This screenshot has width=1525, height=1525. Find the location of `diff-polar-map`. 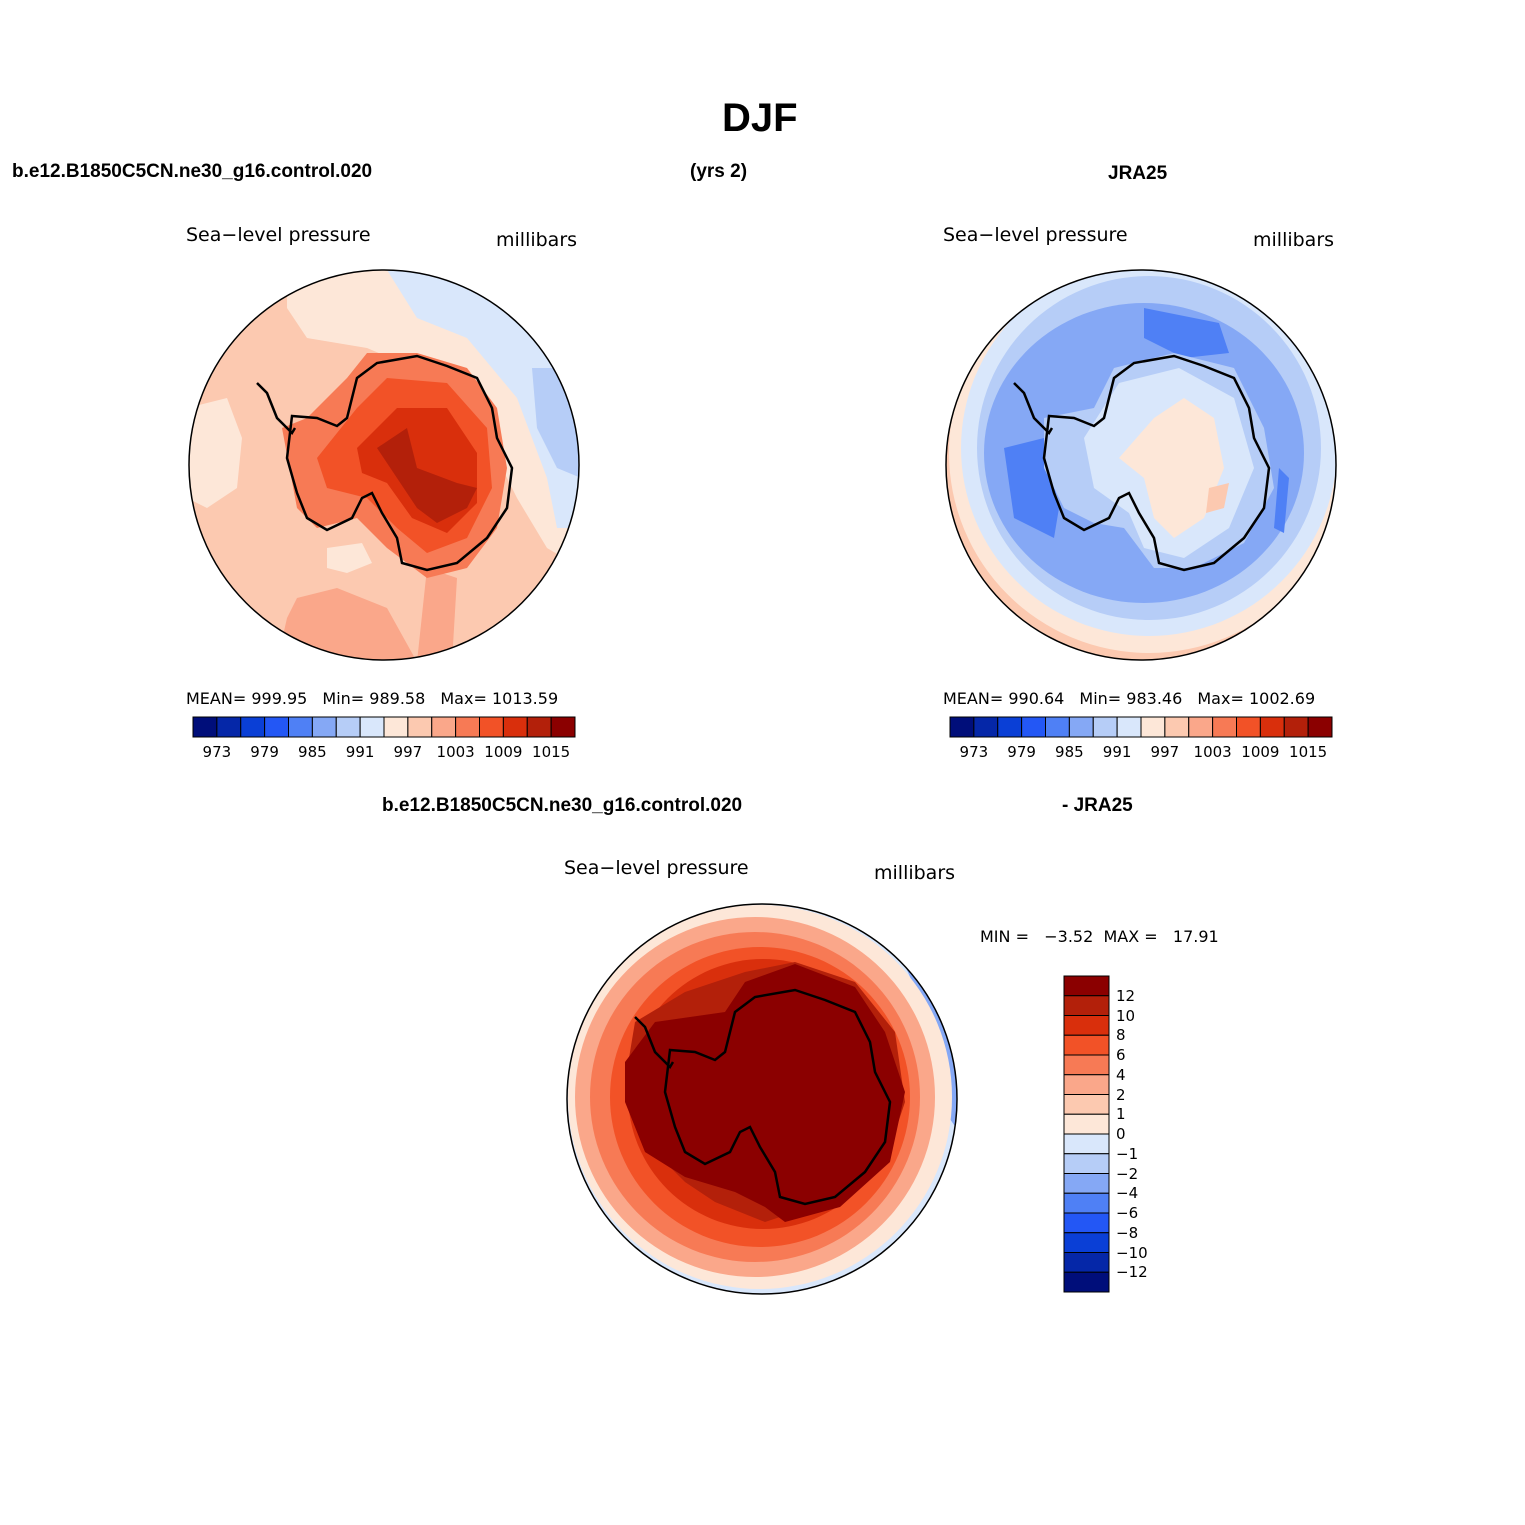

diff-polar-map is located at coordinates (762, 1099).